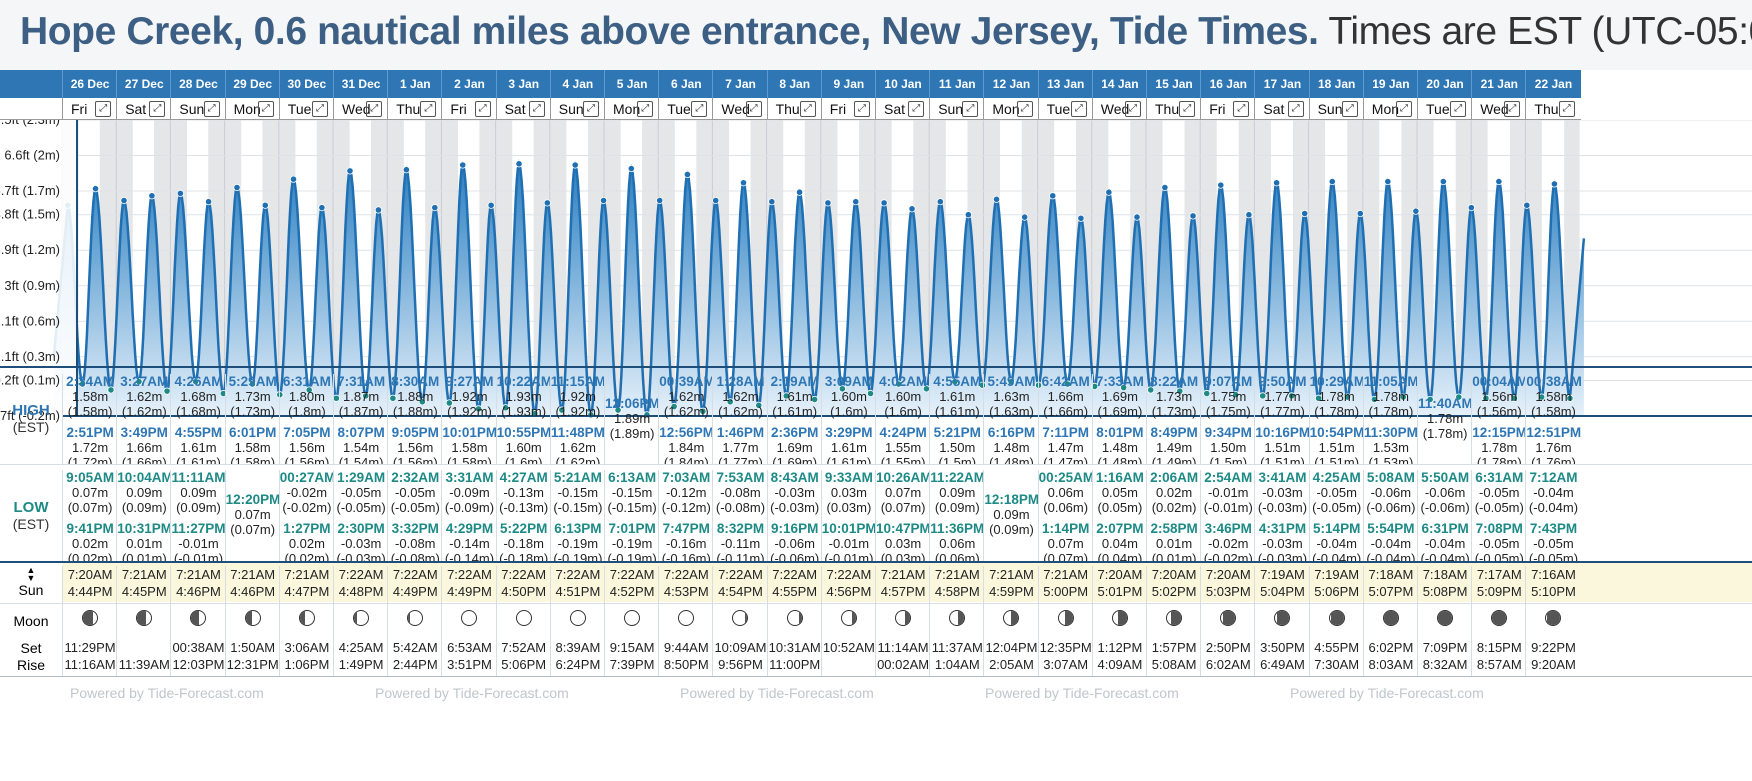  What do you see at coordinates (957, 492) in the screenshot?
I see `tide-entry: 11:22AM 0.09m (0.09m)` at bounding box center [957, 492].